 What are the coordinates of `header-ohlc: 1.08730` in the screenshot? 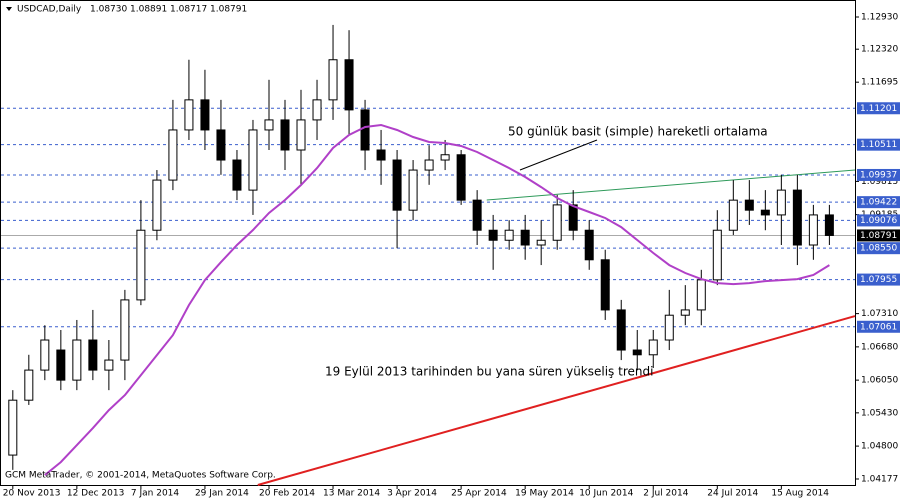 It's located at (108, 10).